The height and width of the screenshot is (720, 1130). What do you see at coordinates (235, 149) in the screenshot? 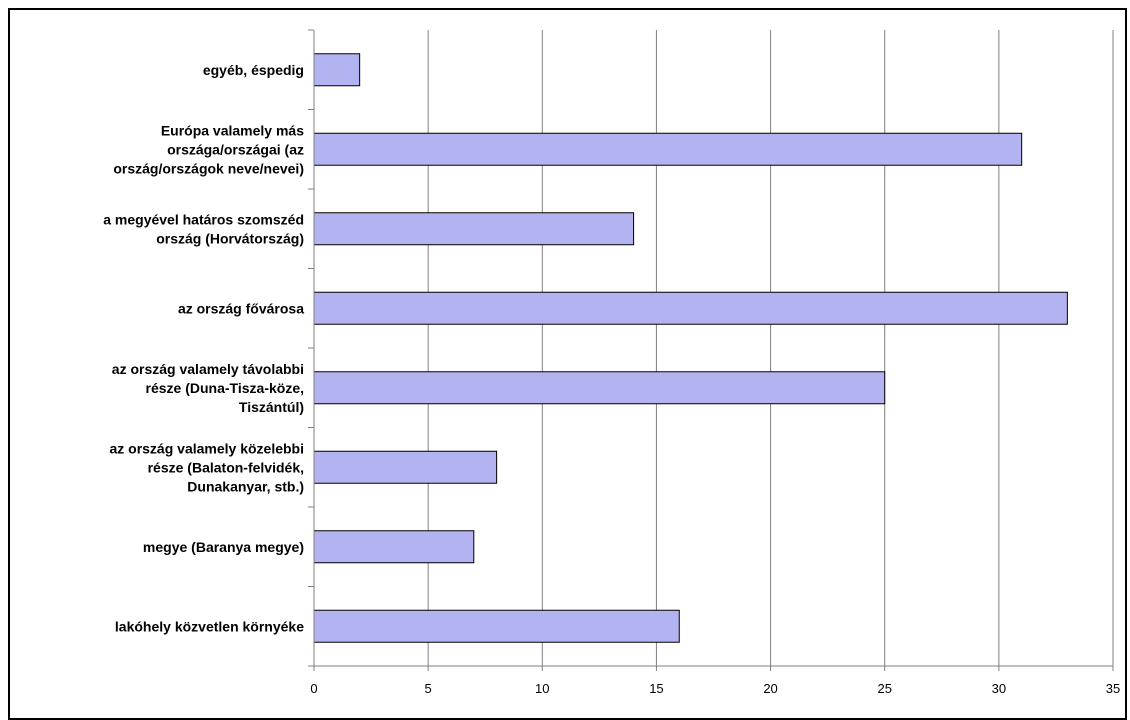
I see `category-label-line: országa/országai (az` at bounding box center [235, 149].